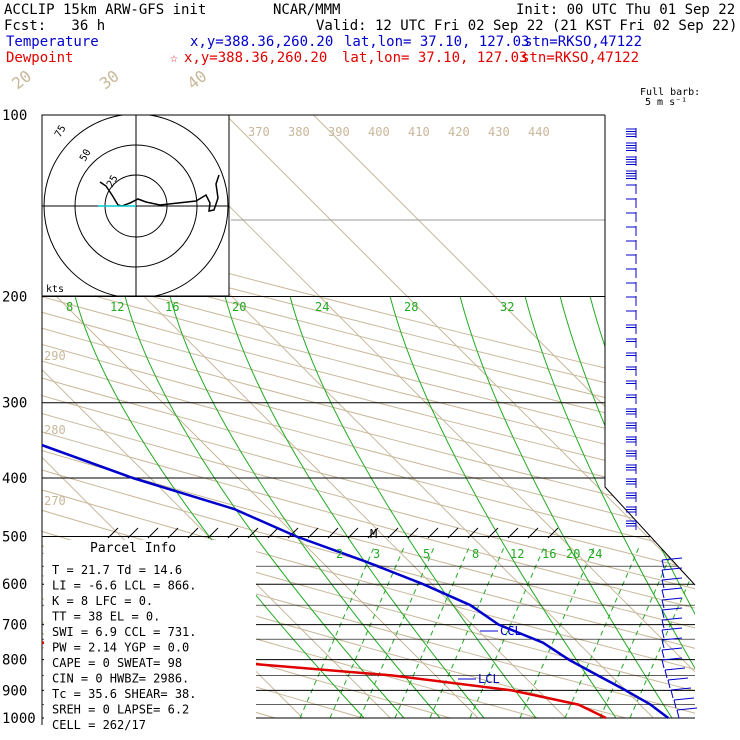  Describe the element at coordinates (19, 719) in the screenshot. I see `pressure-tick-label: 1000` at that location.